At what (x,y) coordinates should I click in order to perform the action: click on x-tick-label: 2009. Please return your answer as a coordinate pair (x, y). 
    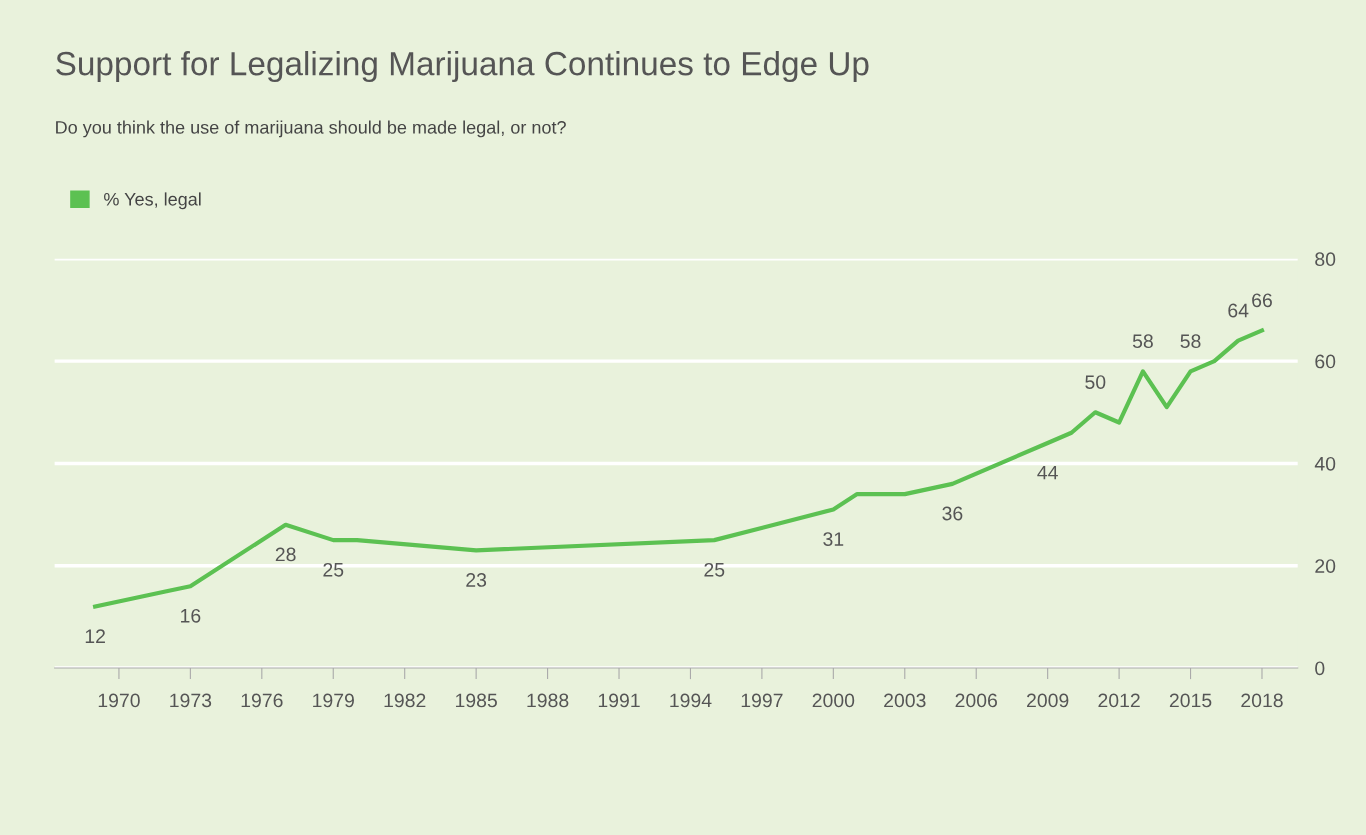
    Looking at the image, I should click on (1048, 700).